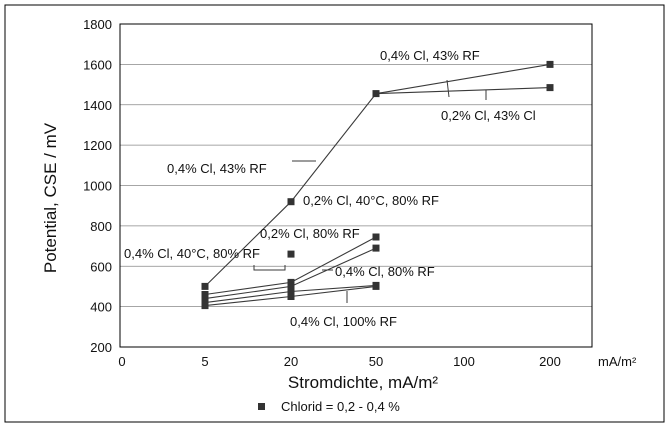  Describe the element at coordinates (291, 361) in the screenshot. I see `x-tick-label: 20` at that location.